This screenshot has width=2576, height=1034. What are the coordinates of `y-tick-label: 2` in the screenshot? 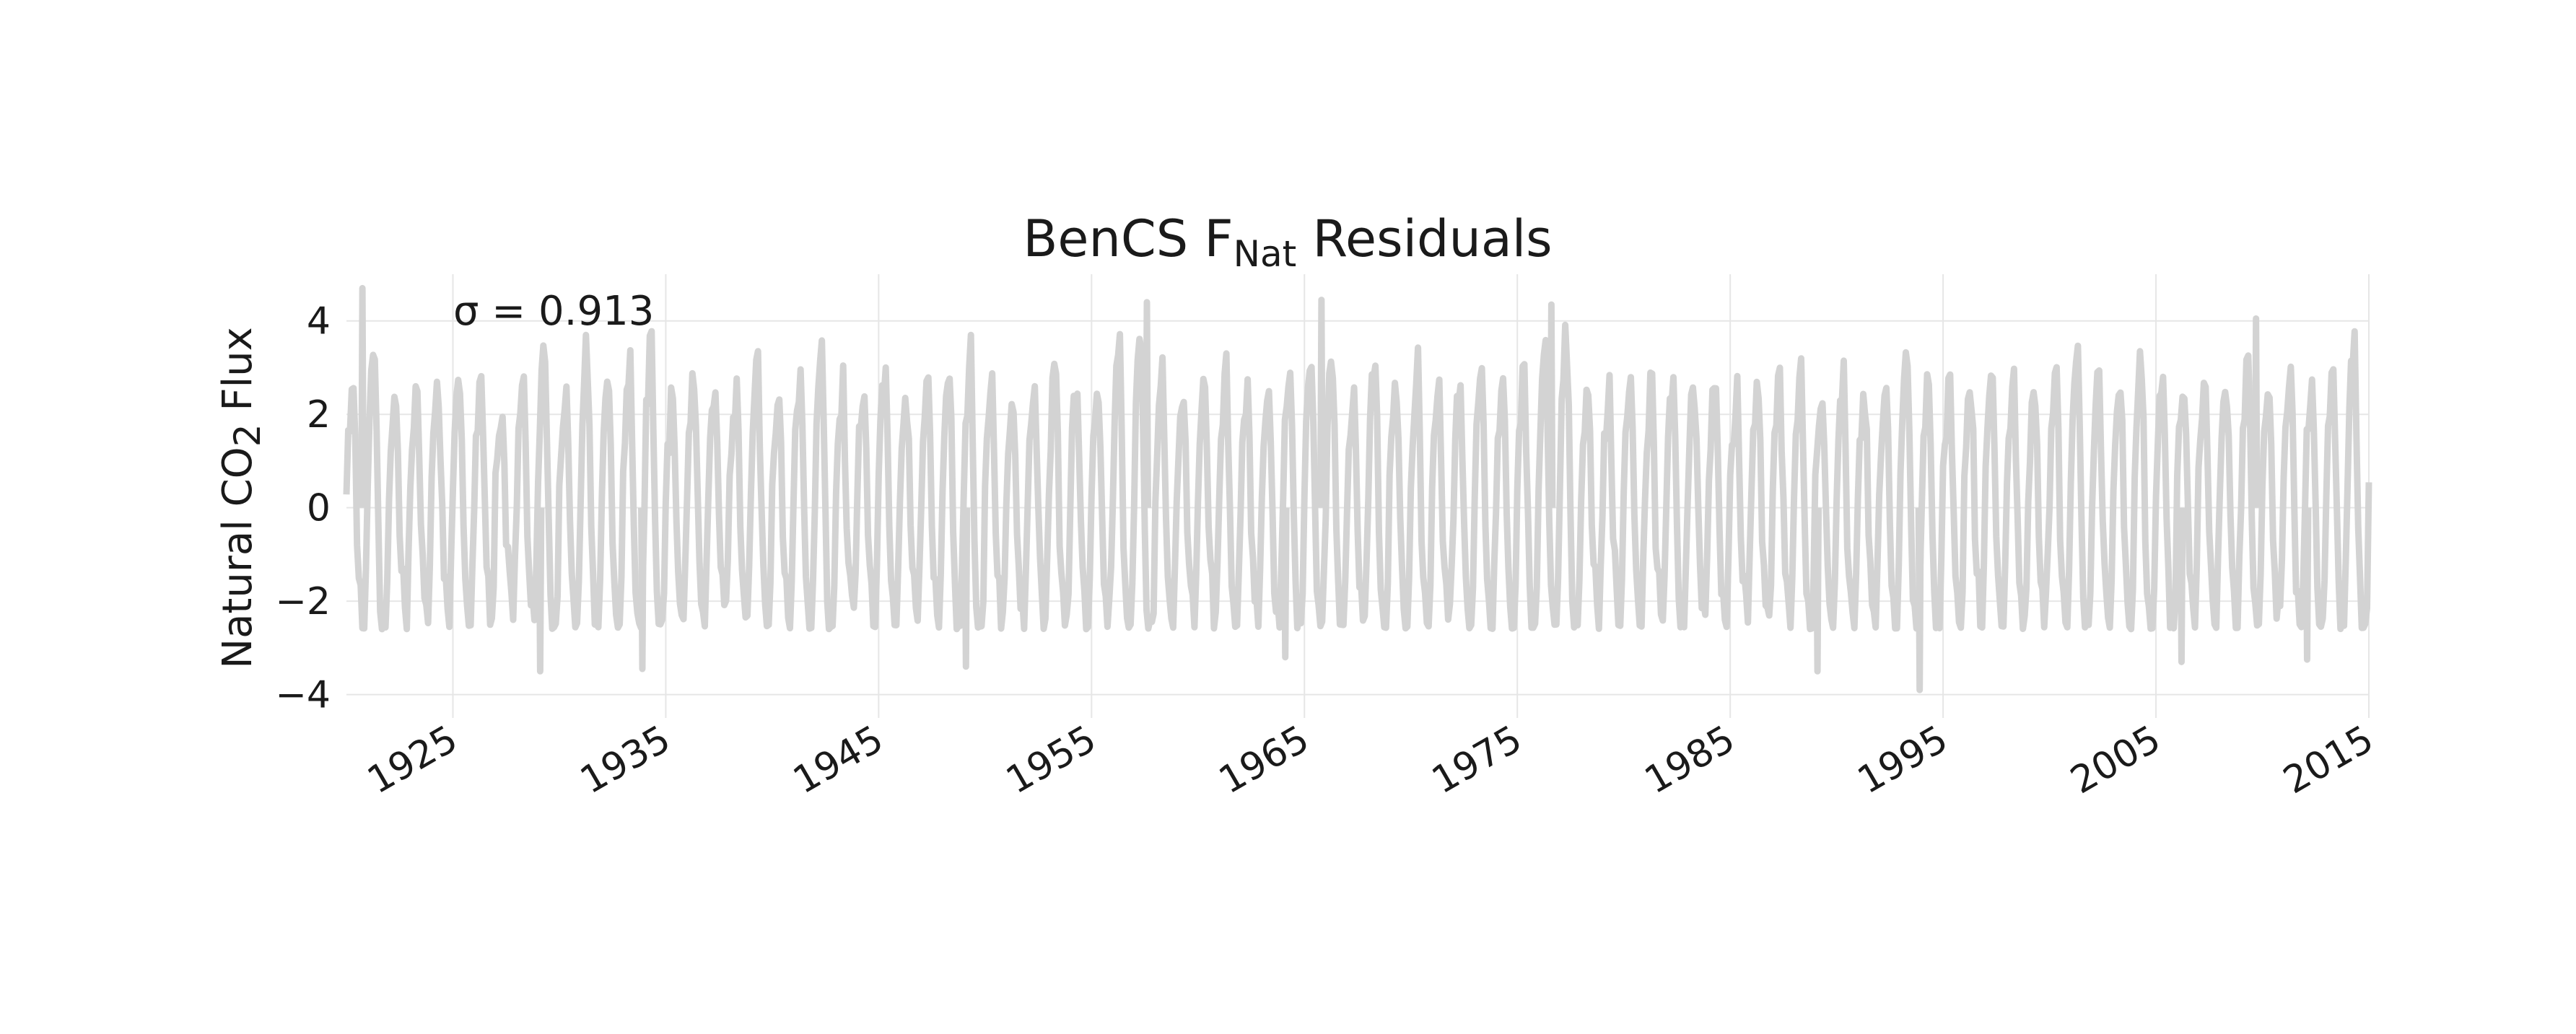 It's located at (319, 415).